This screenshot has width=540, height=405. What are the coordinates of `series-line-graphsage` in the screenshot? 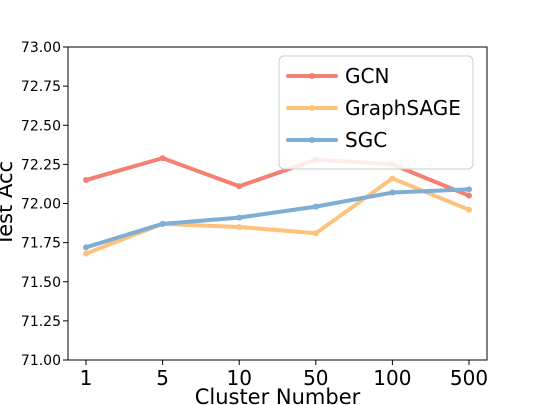 It's located at (277, 216).